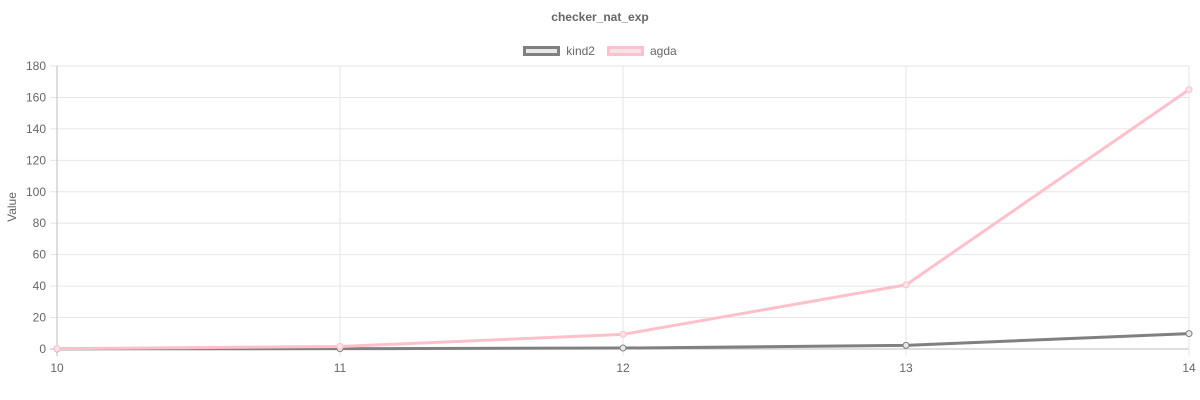 This screenshot has width=1200, height=400. What do you see at coordinates (600, 51) in the screenshot?
I see `legend: kind2 agda` at bounding box center [600, 51].